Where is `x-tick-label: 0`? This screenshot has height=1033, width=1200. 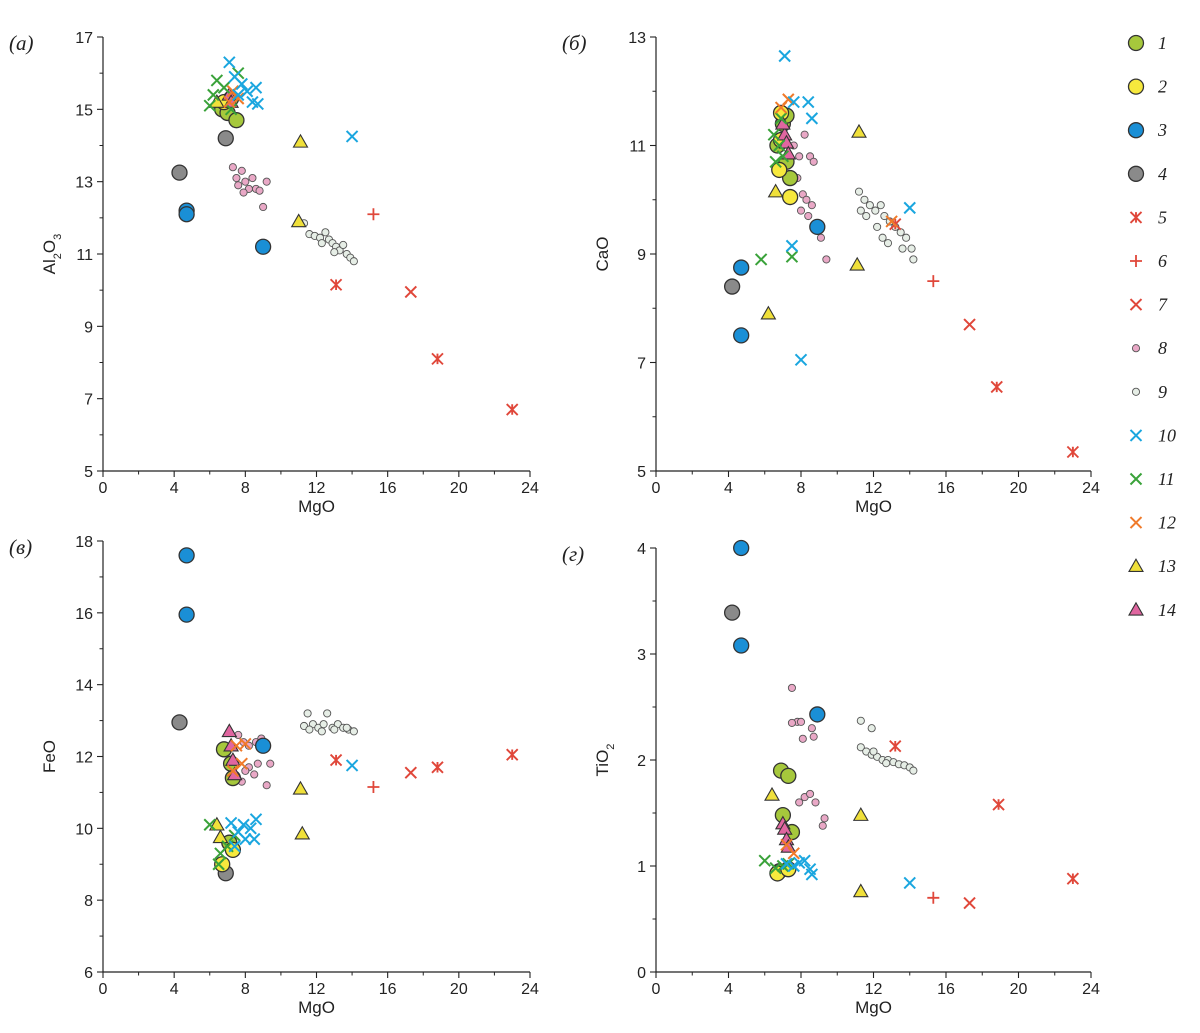 x-tick-label: 0 is located at coordinates (656, 488).